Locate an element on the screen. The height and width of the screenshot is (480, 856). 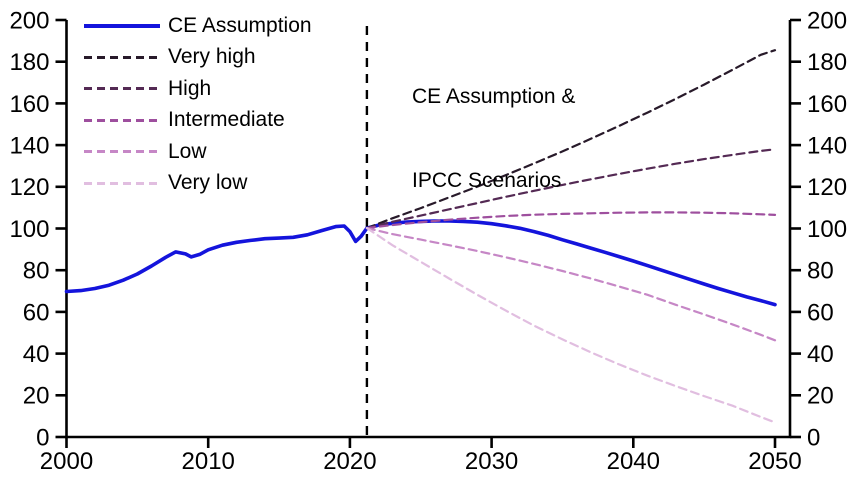
legend-item-very-high: Very high is located at coordinates (198, 58).